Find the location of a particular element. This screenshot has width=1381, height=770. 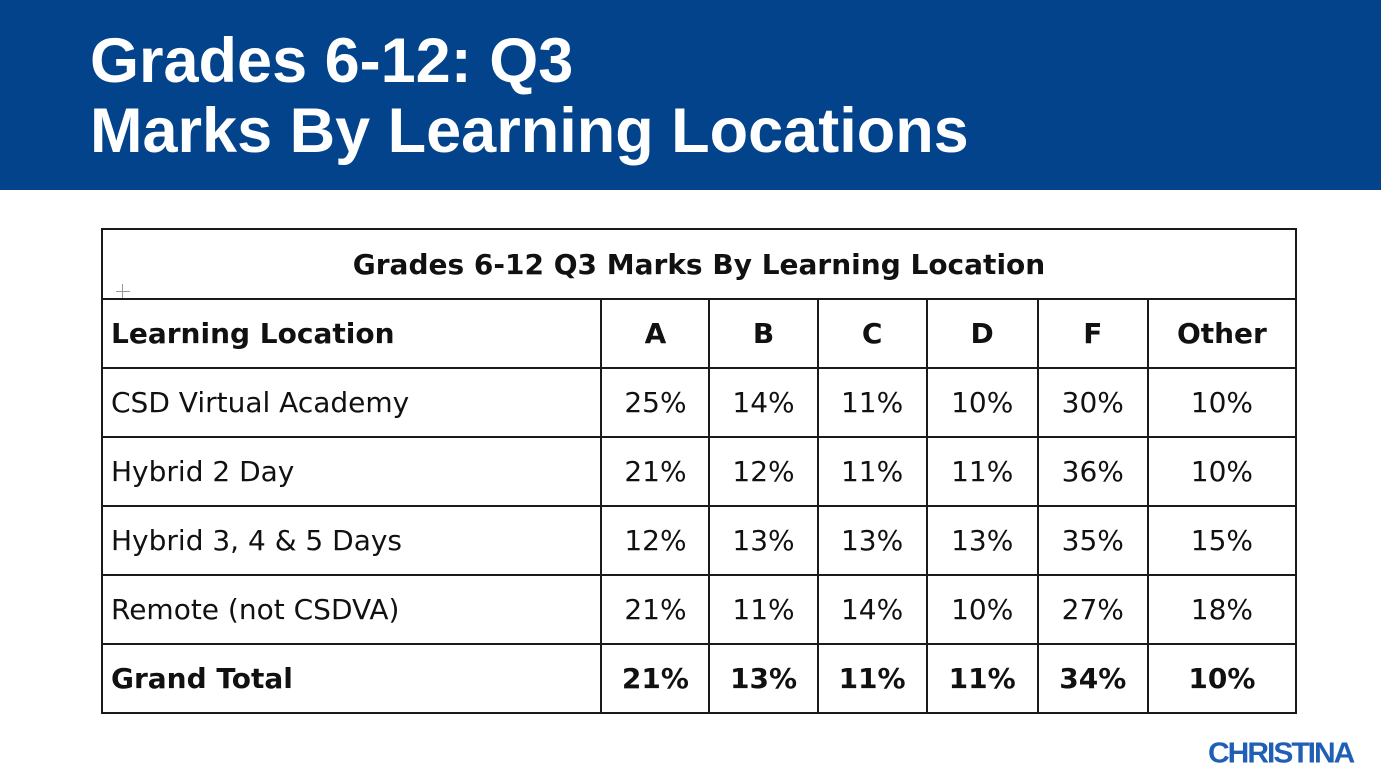

cell-f: 27% is located at coordinates (1092, 609).